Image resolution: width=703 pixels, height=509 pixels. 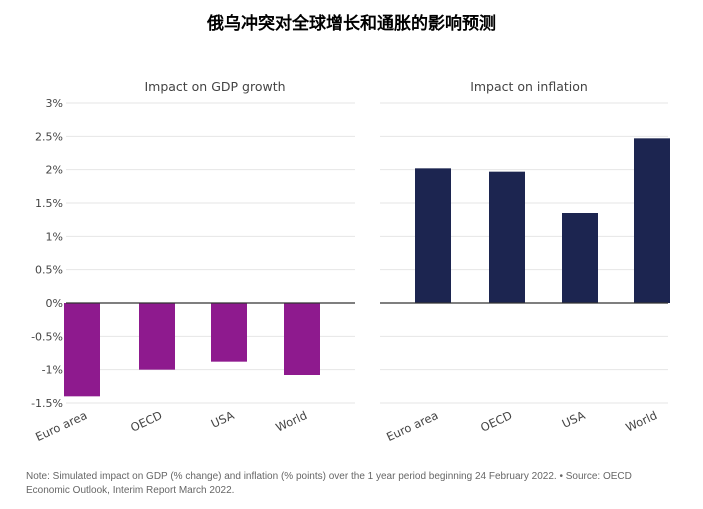 I want to click on gdp-bar-usa, so click(x=229, y=332).